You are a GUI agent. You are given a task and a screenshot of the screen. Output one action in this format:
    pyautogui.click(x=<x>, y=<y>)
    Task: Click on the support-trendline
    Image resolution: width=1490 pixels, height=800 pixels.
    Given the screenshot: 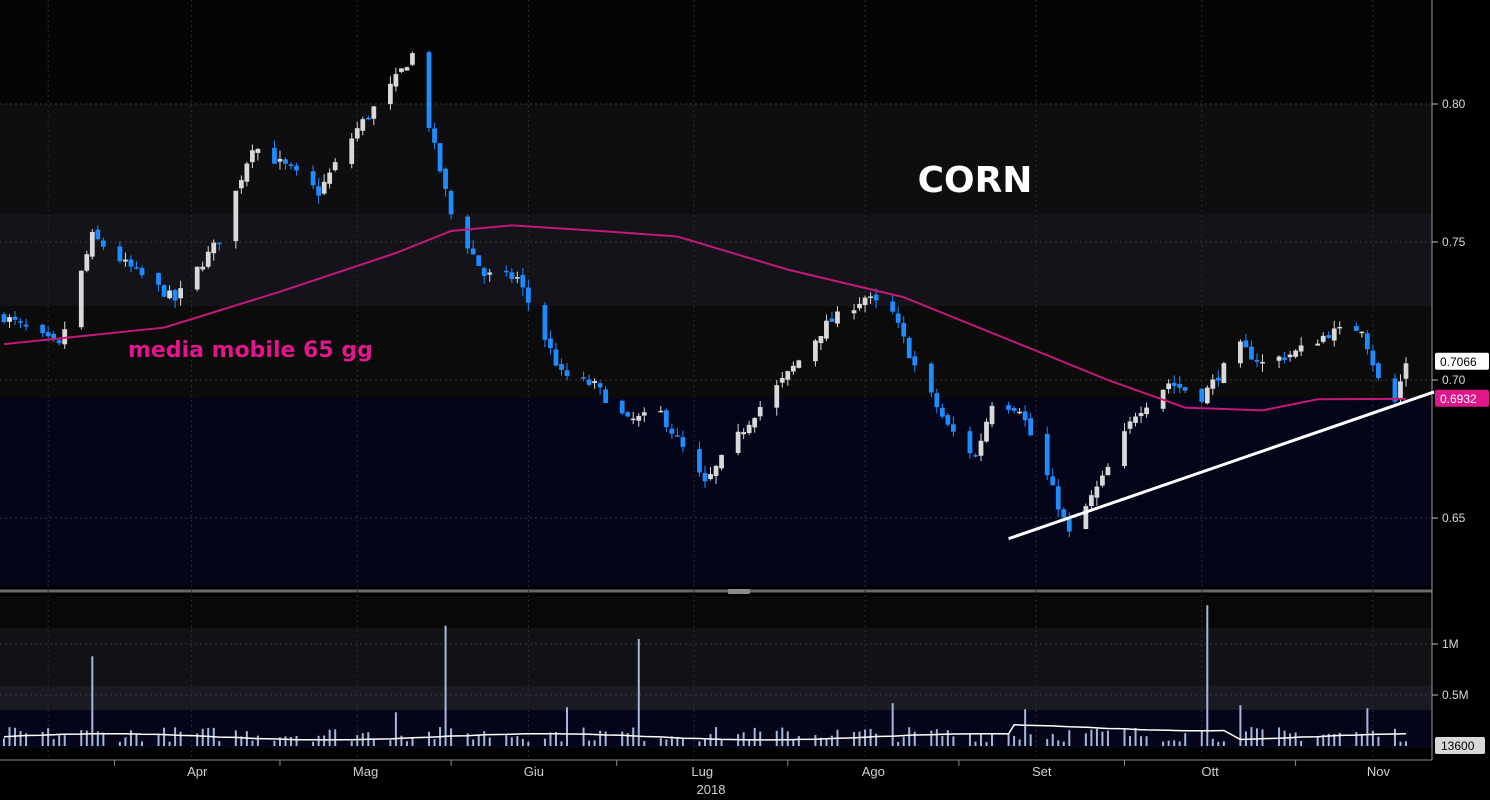 What is the action you would take?
    pyautogui.click(x=1221, y=465)
    